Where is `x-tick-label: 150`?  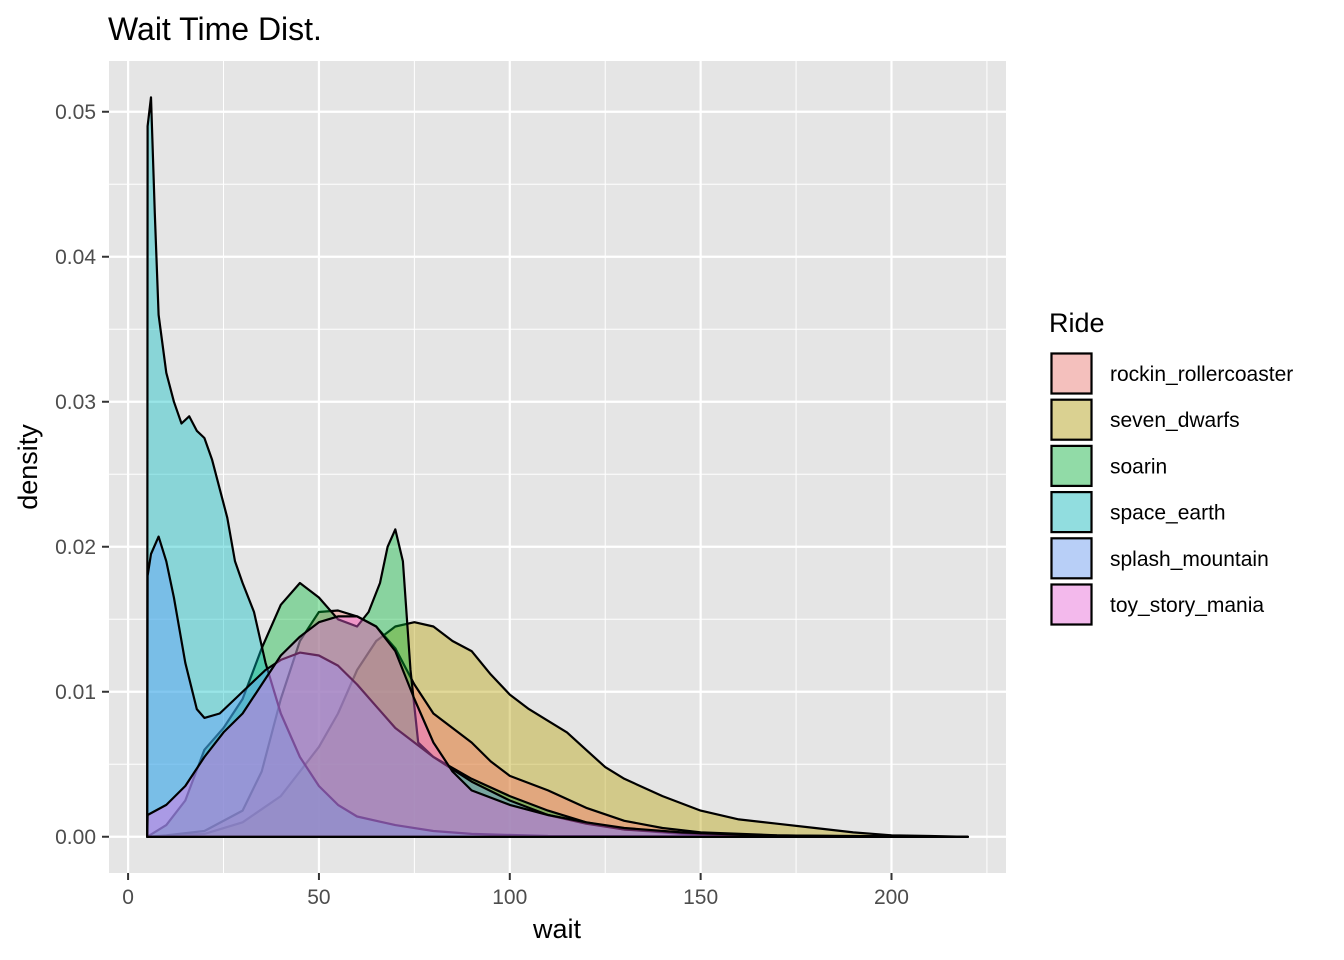 x-tick-label: 150 is located at coordinates (700, 897).